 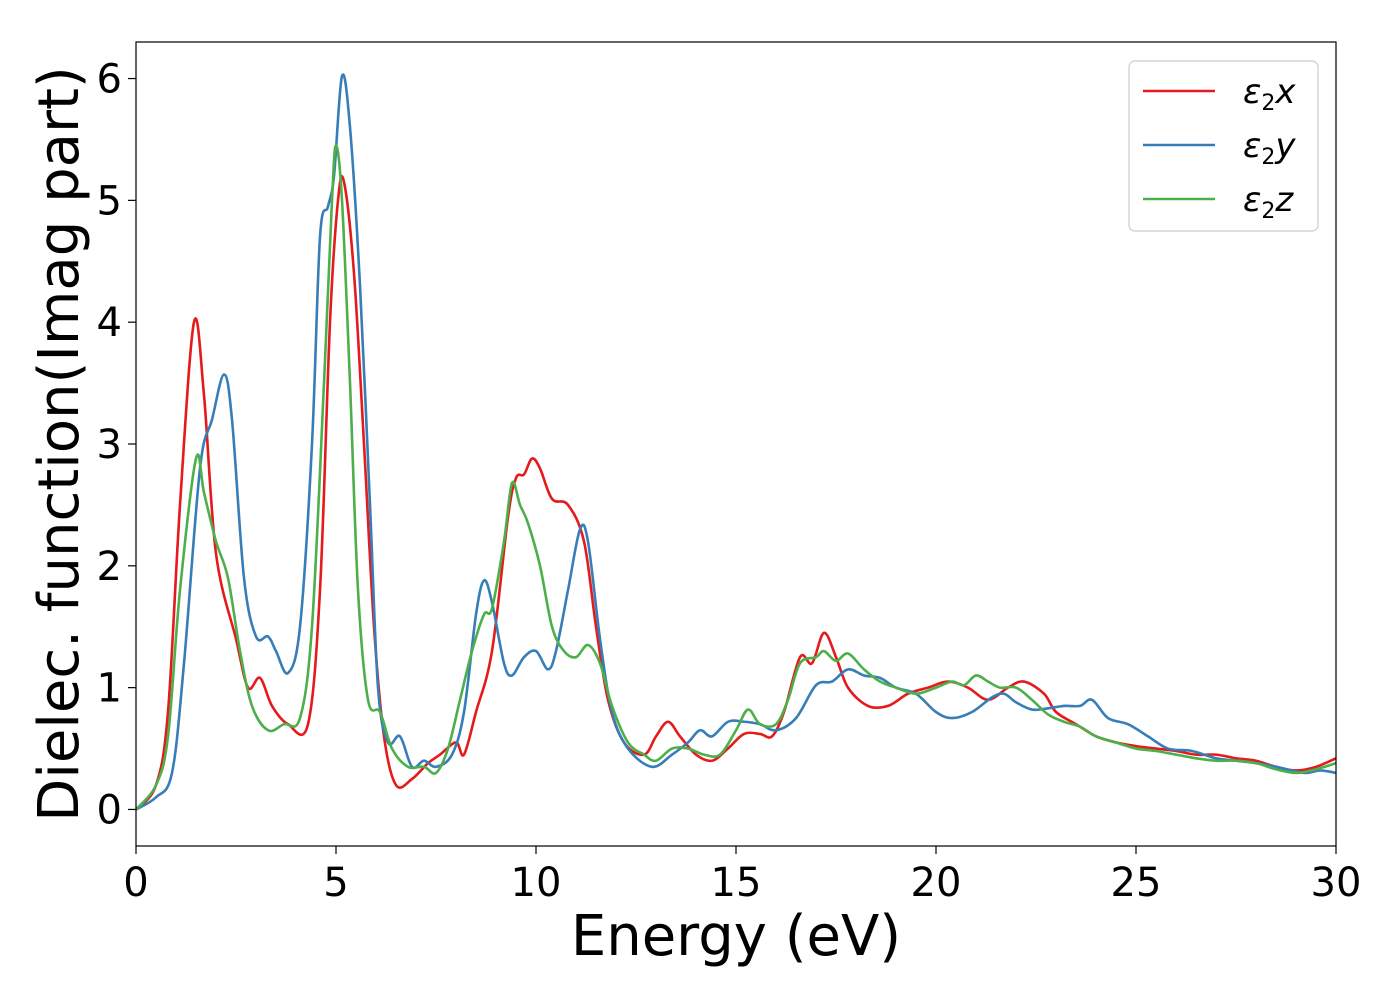 What do you see at coordinates (1336, 883) in the screenshot?
I see `x-tick-label: 30` at bounding box center [1336, 883].